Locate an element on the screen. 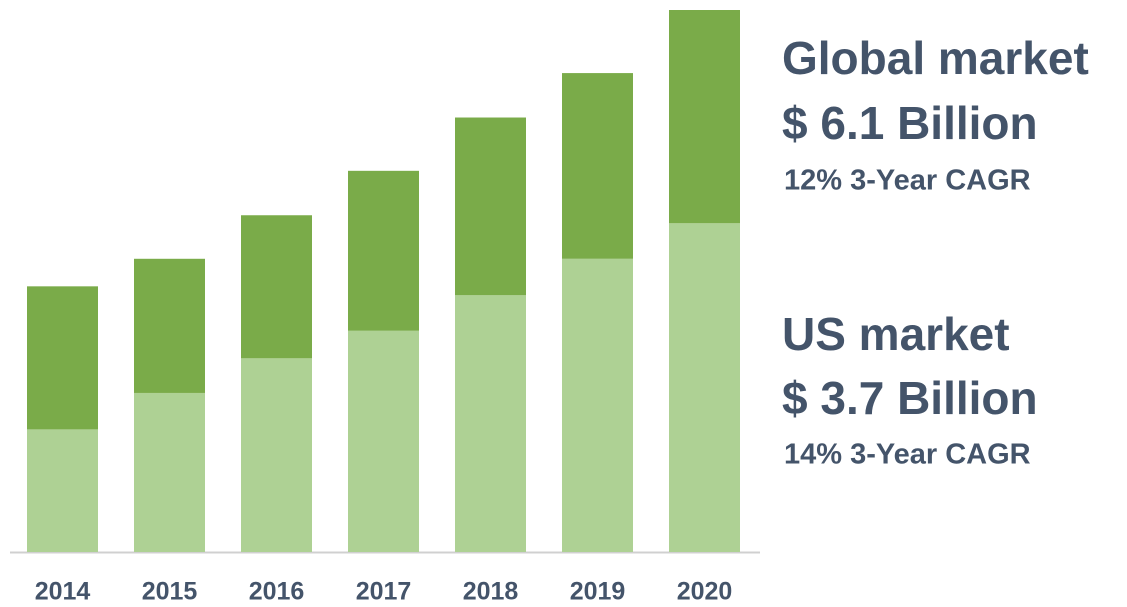 The height and width of the screenshot is (607, 1127). x-tick-label: 2015 is located at coordinates (170, 592).